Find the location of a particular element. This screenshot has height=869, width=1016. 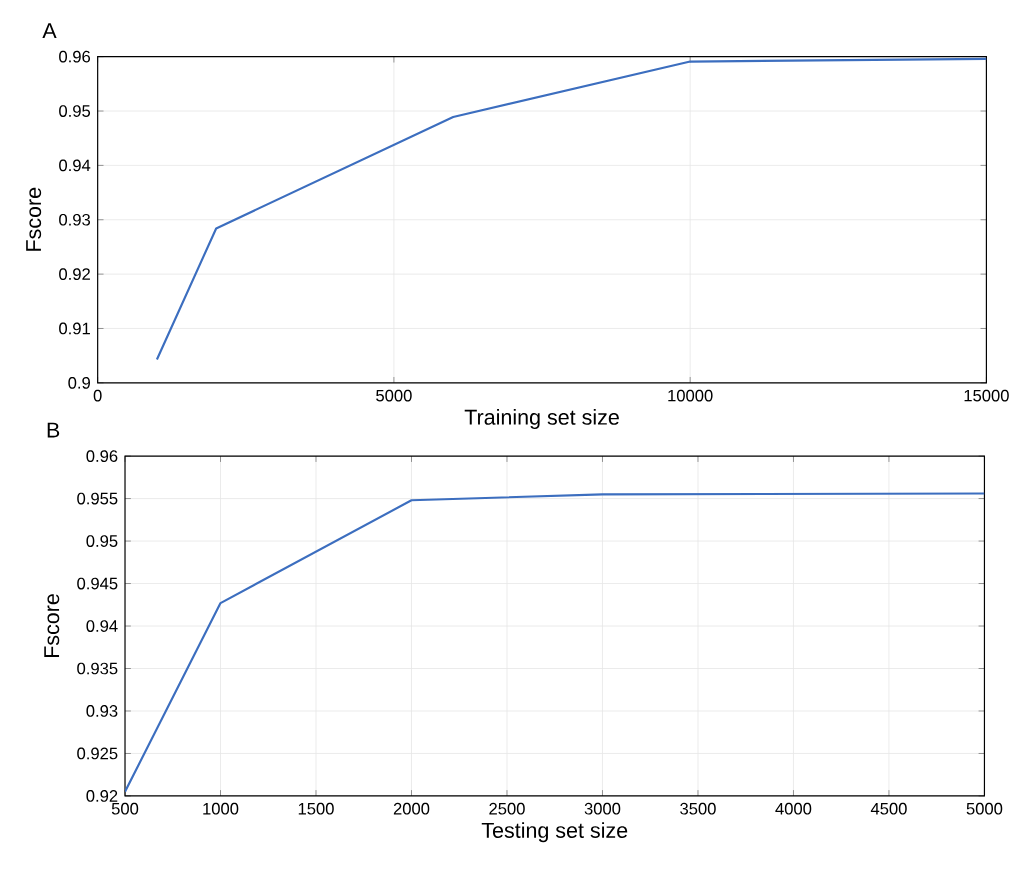

chart-title: B is located at coordinates (53, 430).